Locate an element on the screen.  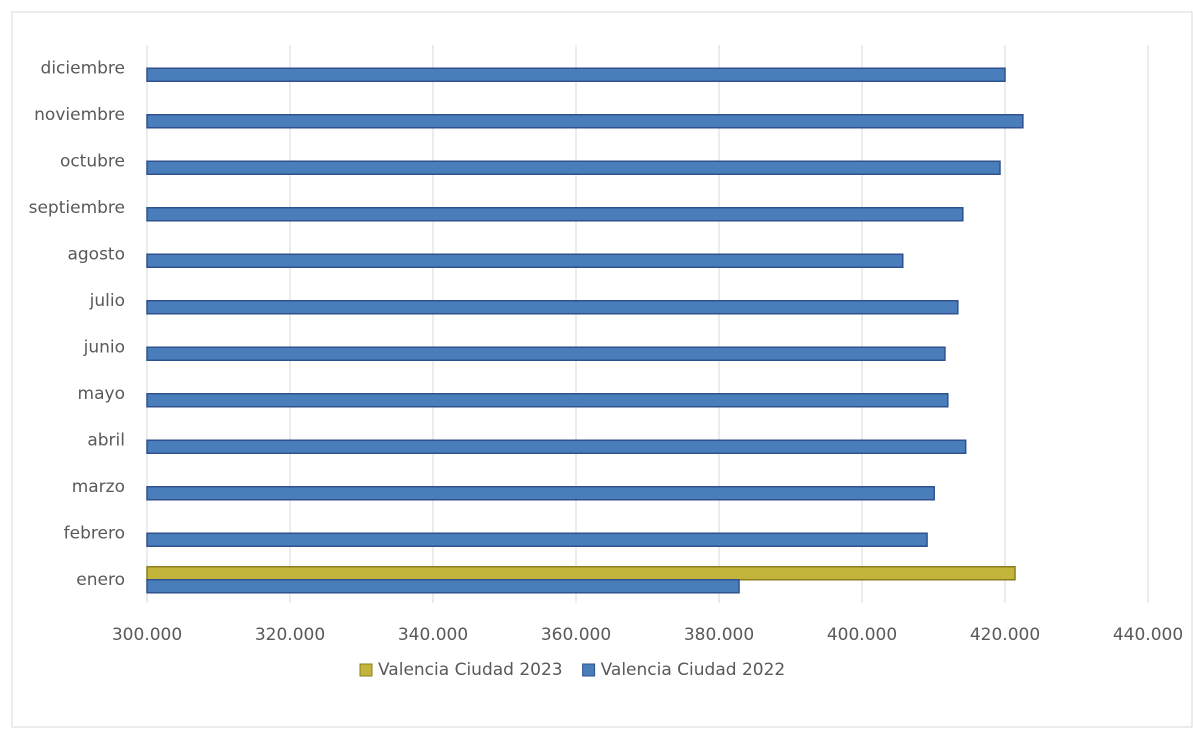
y-tick-label: agosto is located at coordinates (96, 254).